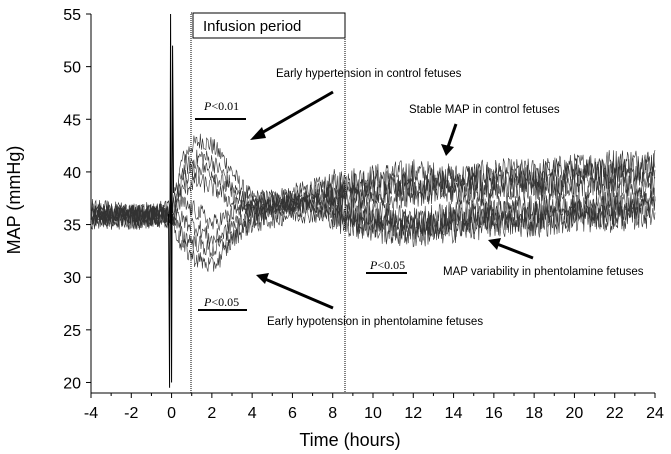  What do you see at coordinates (72, 226) in the screenshot?
I see `y-tick-label: 35` at bounding box center [72, 226].